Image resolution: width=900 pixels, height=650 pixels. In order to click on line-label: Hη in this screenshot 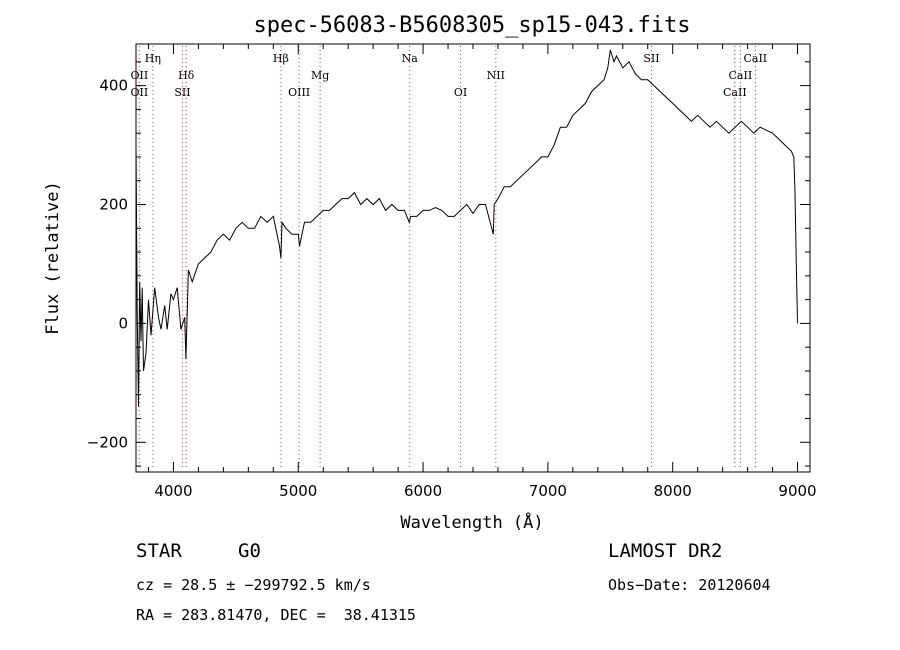, I will do `click(153, 58)`.